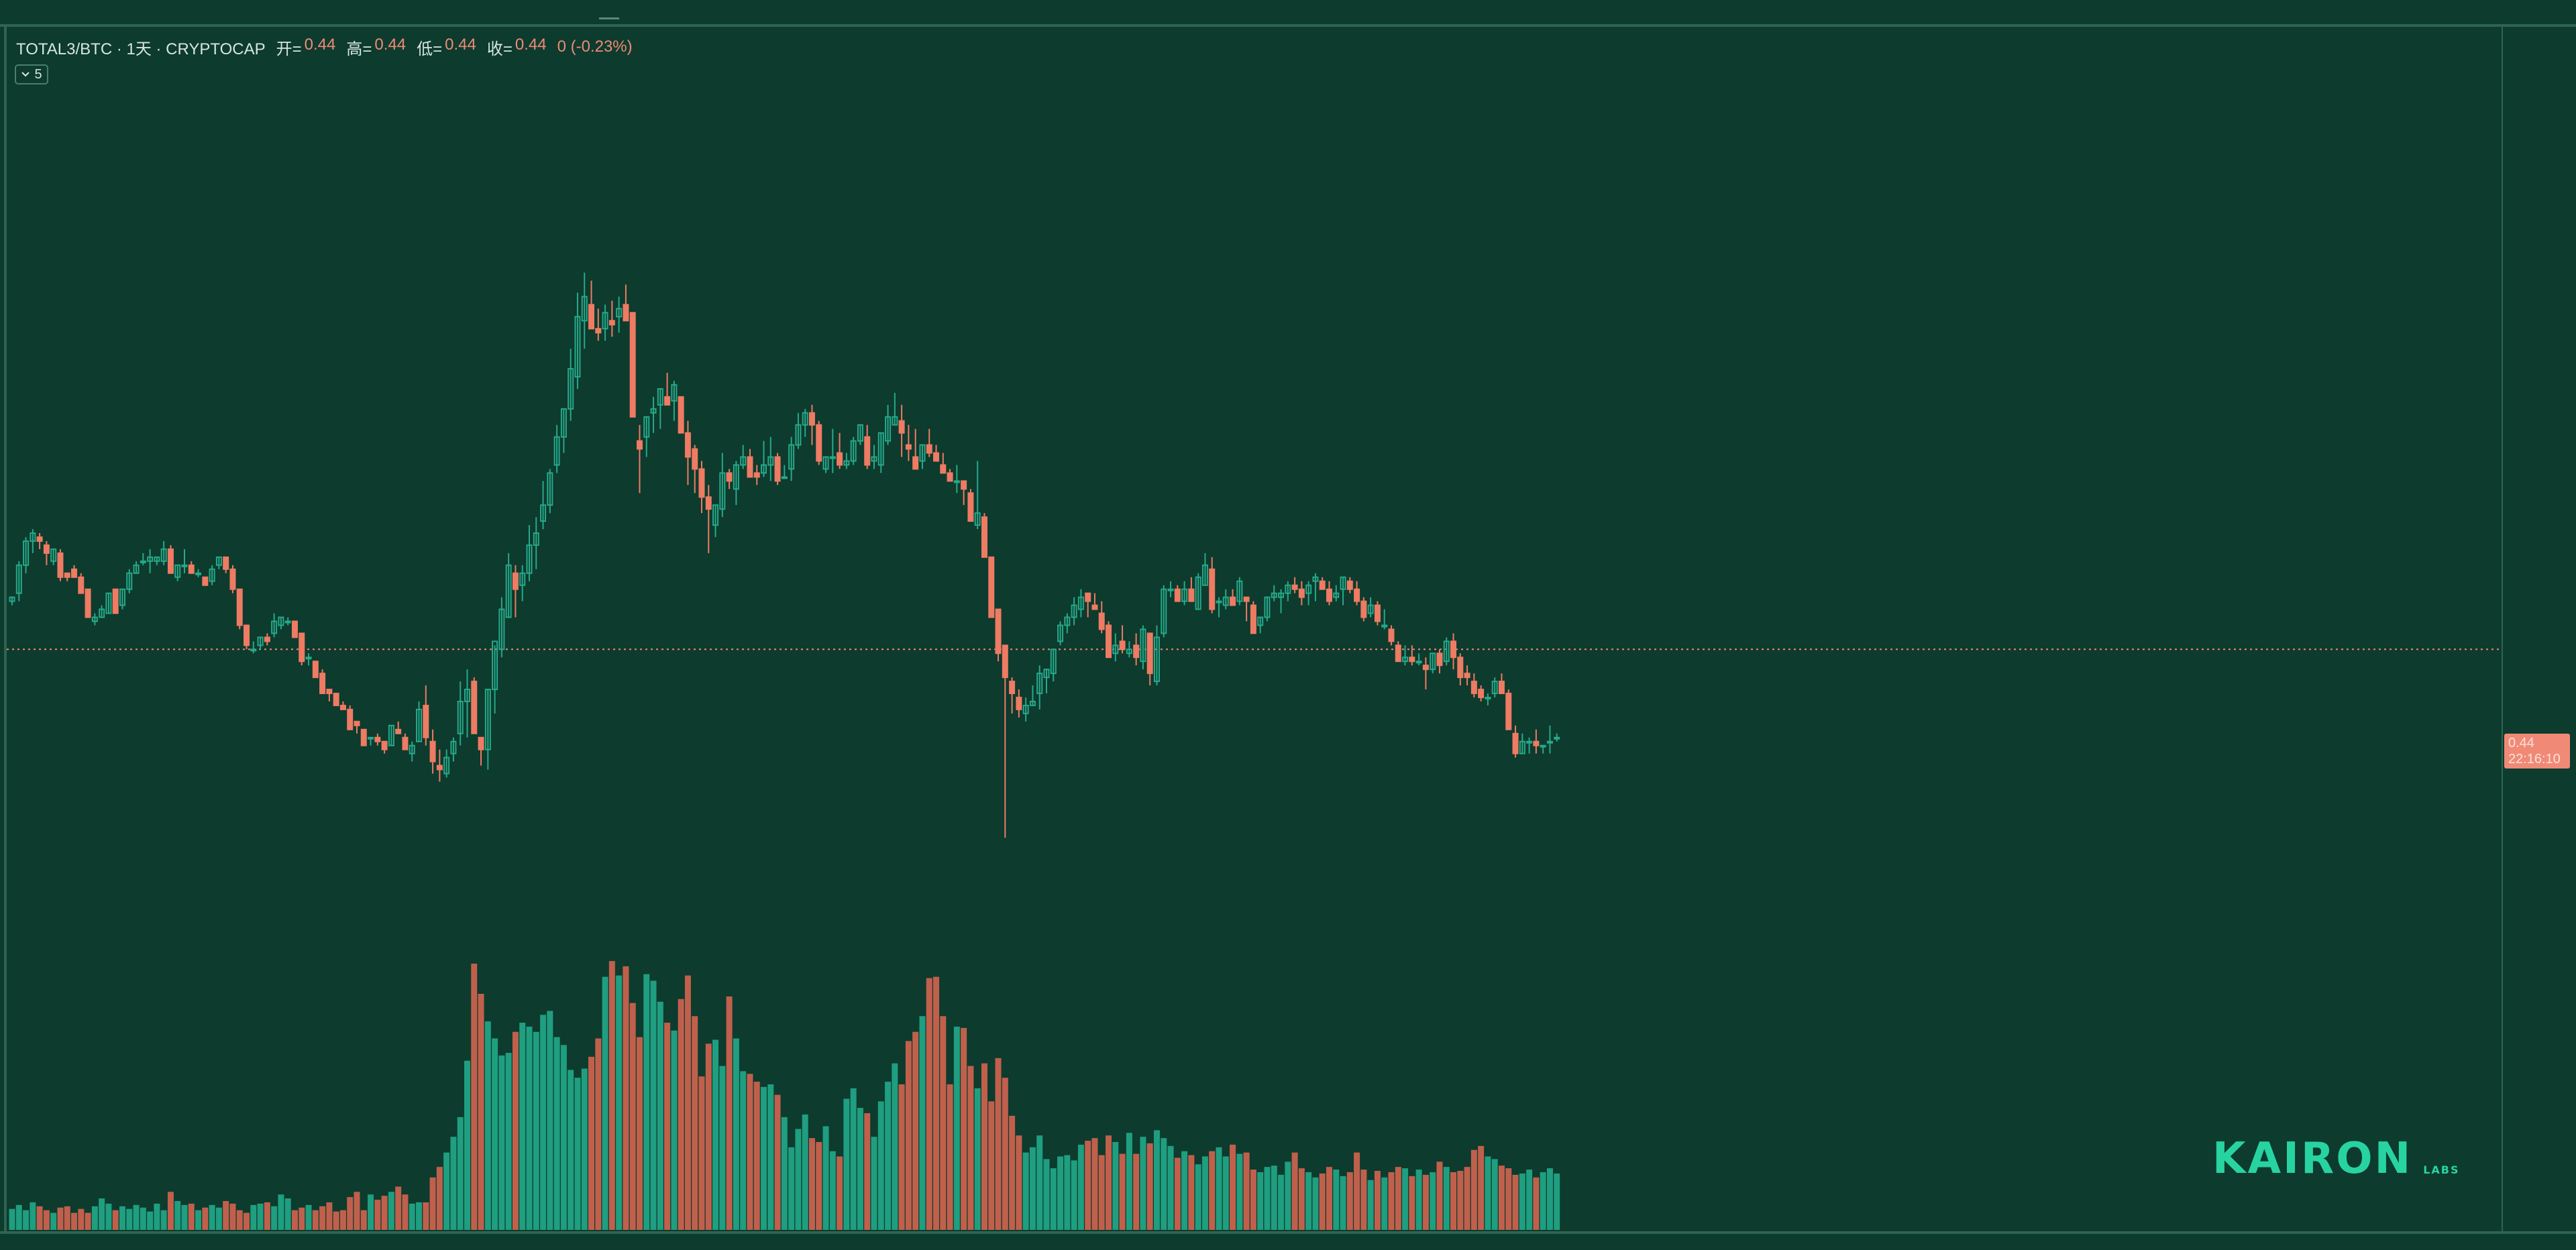  Describe the element at coordinates (320, 44) in the screenshot. I see `open-value: 0.44` at that location.